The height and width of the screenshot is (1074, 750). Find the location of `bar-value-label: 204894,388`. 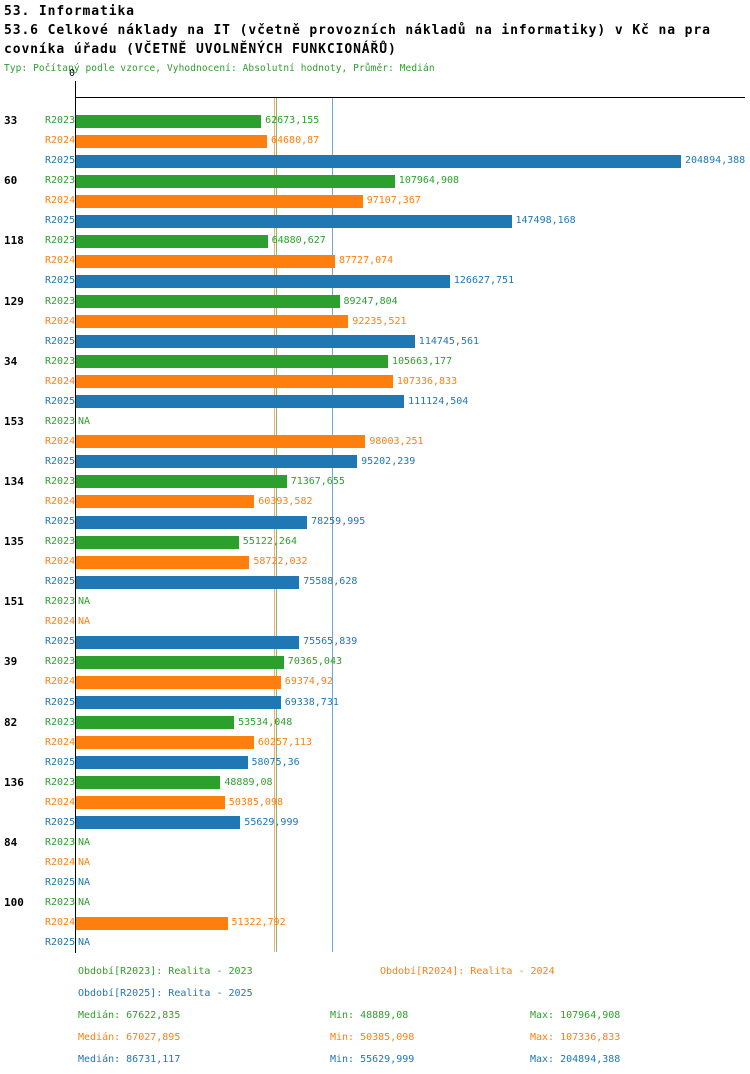

bar-value-label: 204894,388 is located at coordinates (715, 161).